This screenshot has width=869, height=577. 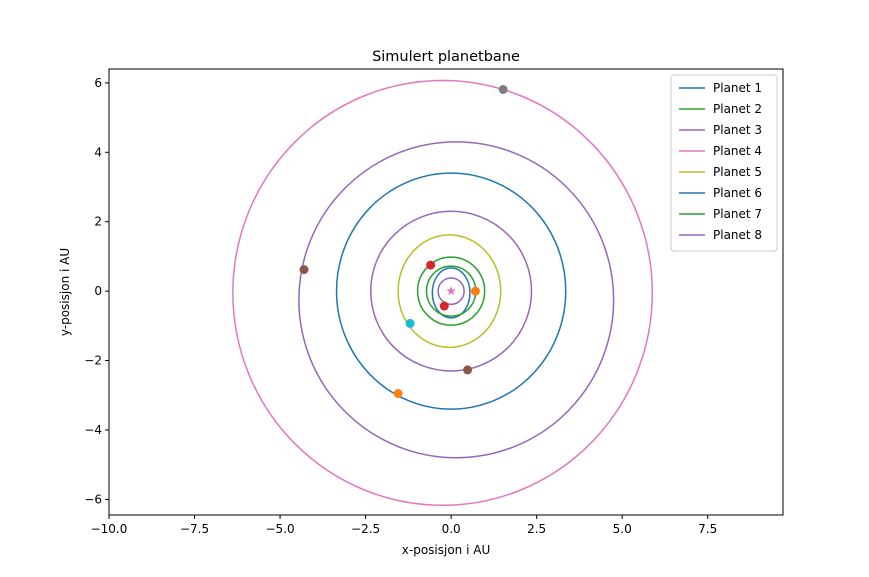 What do you see at coordinates (737, 109) in the screenshot?
I see `legend-label: Planet 2` at bounding box center [737, 109].